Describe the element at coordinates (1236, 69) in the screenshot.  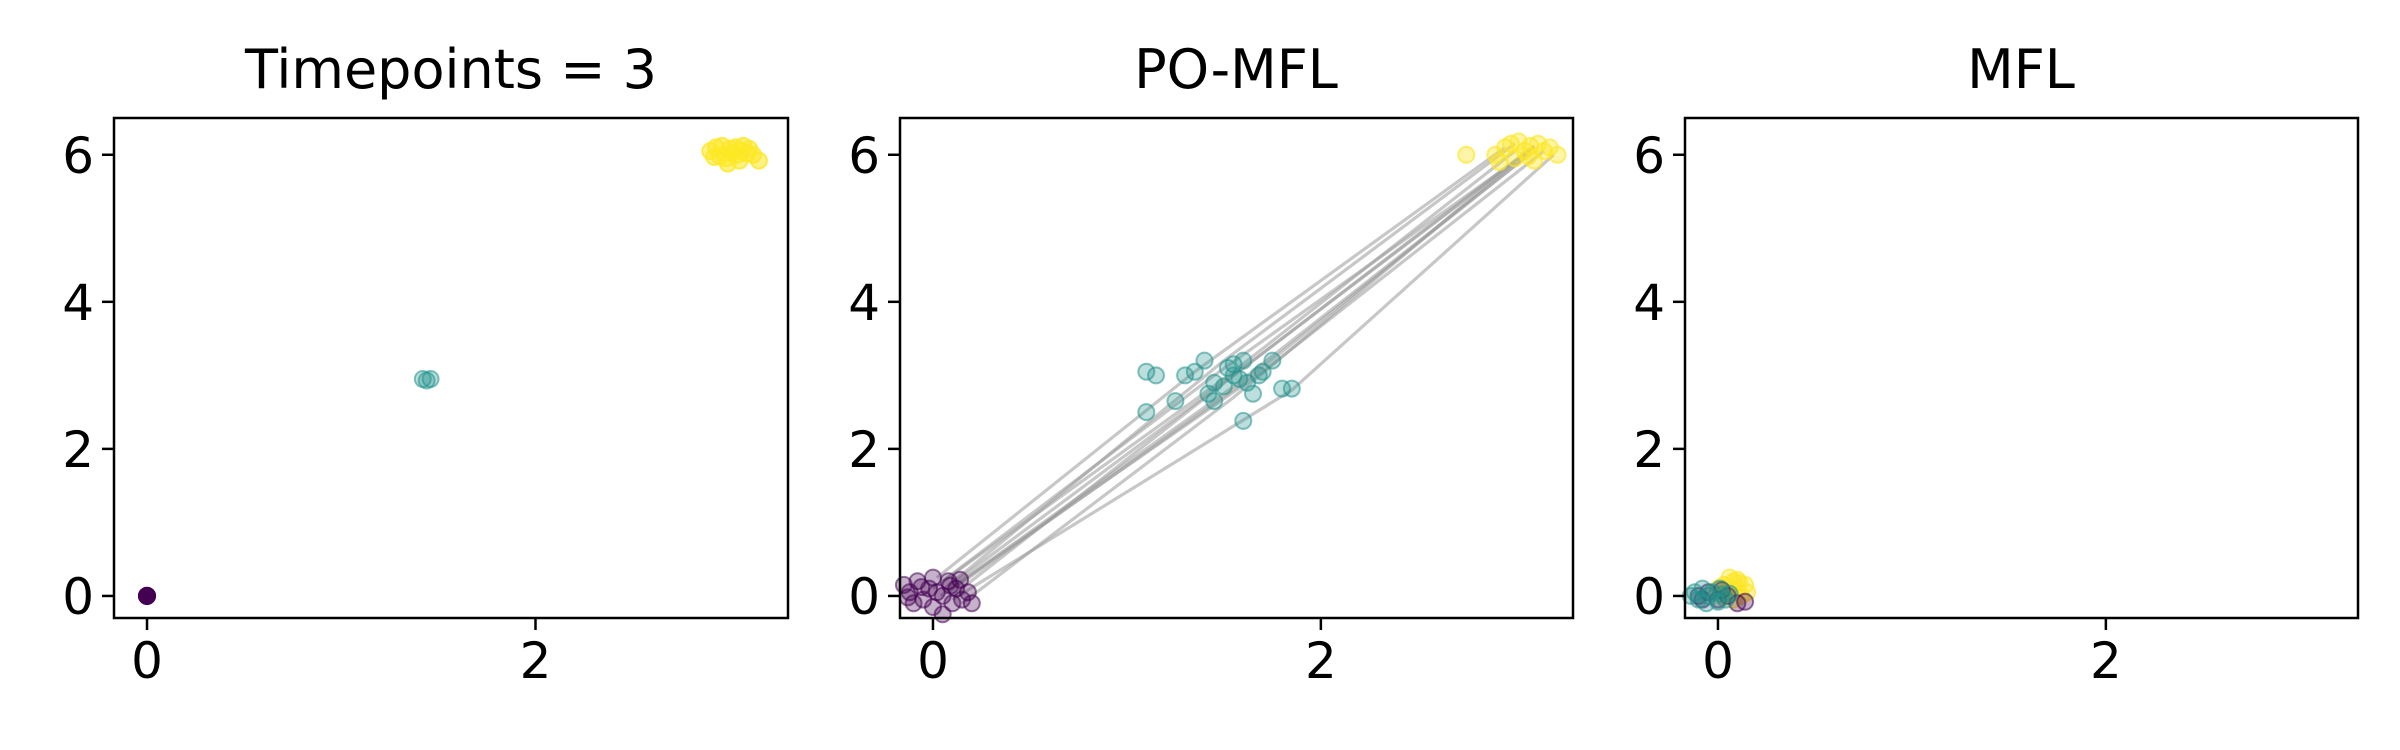
I see `panel-title: PO-MFL` at that location.